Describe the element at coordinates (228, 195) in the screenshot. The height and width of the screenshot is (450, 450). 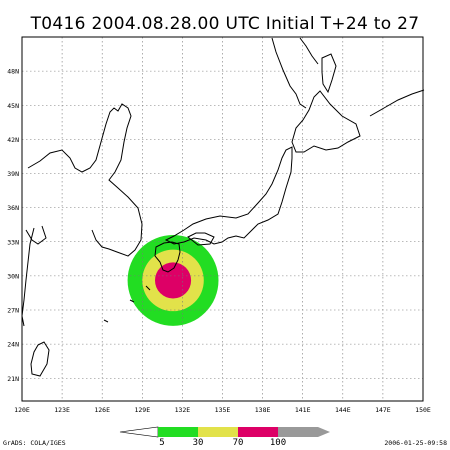
I see `coast-honshu` at that location.